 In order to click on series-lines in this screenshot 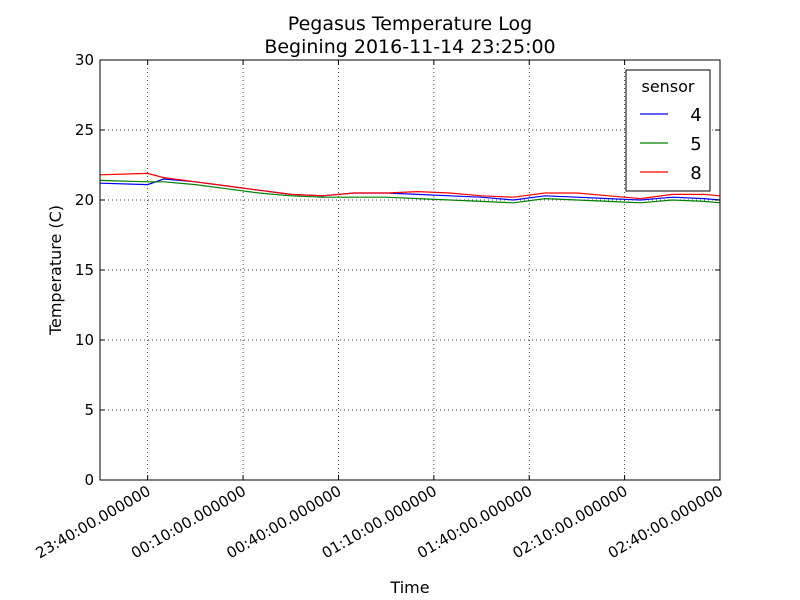, I will do `click(410, 188)`.